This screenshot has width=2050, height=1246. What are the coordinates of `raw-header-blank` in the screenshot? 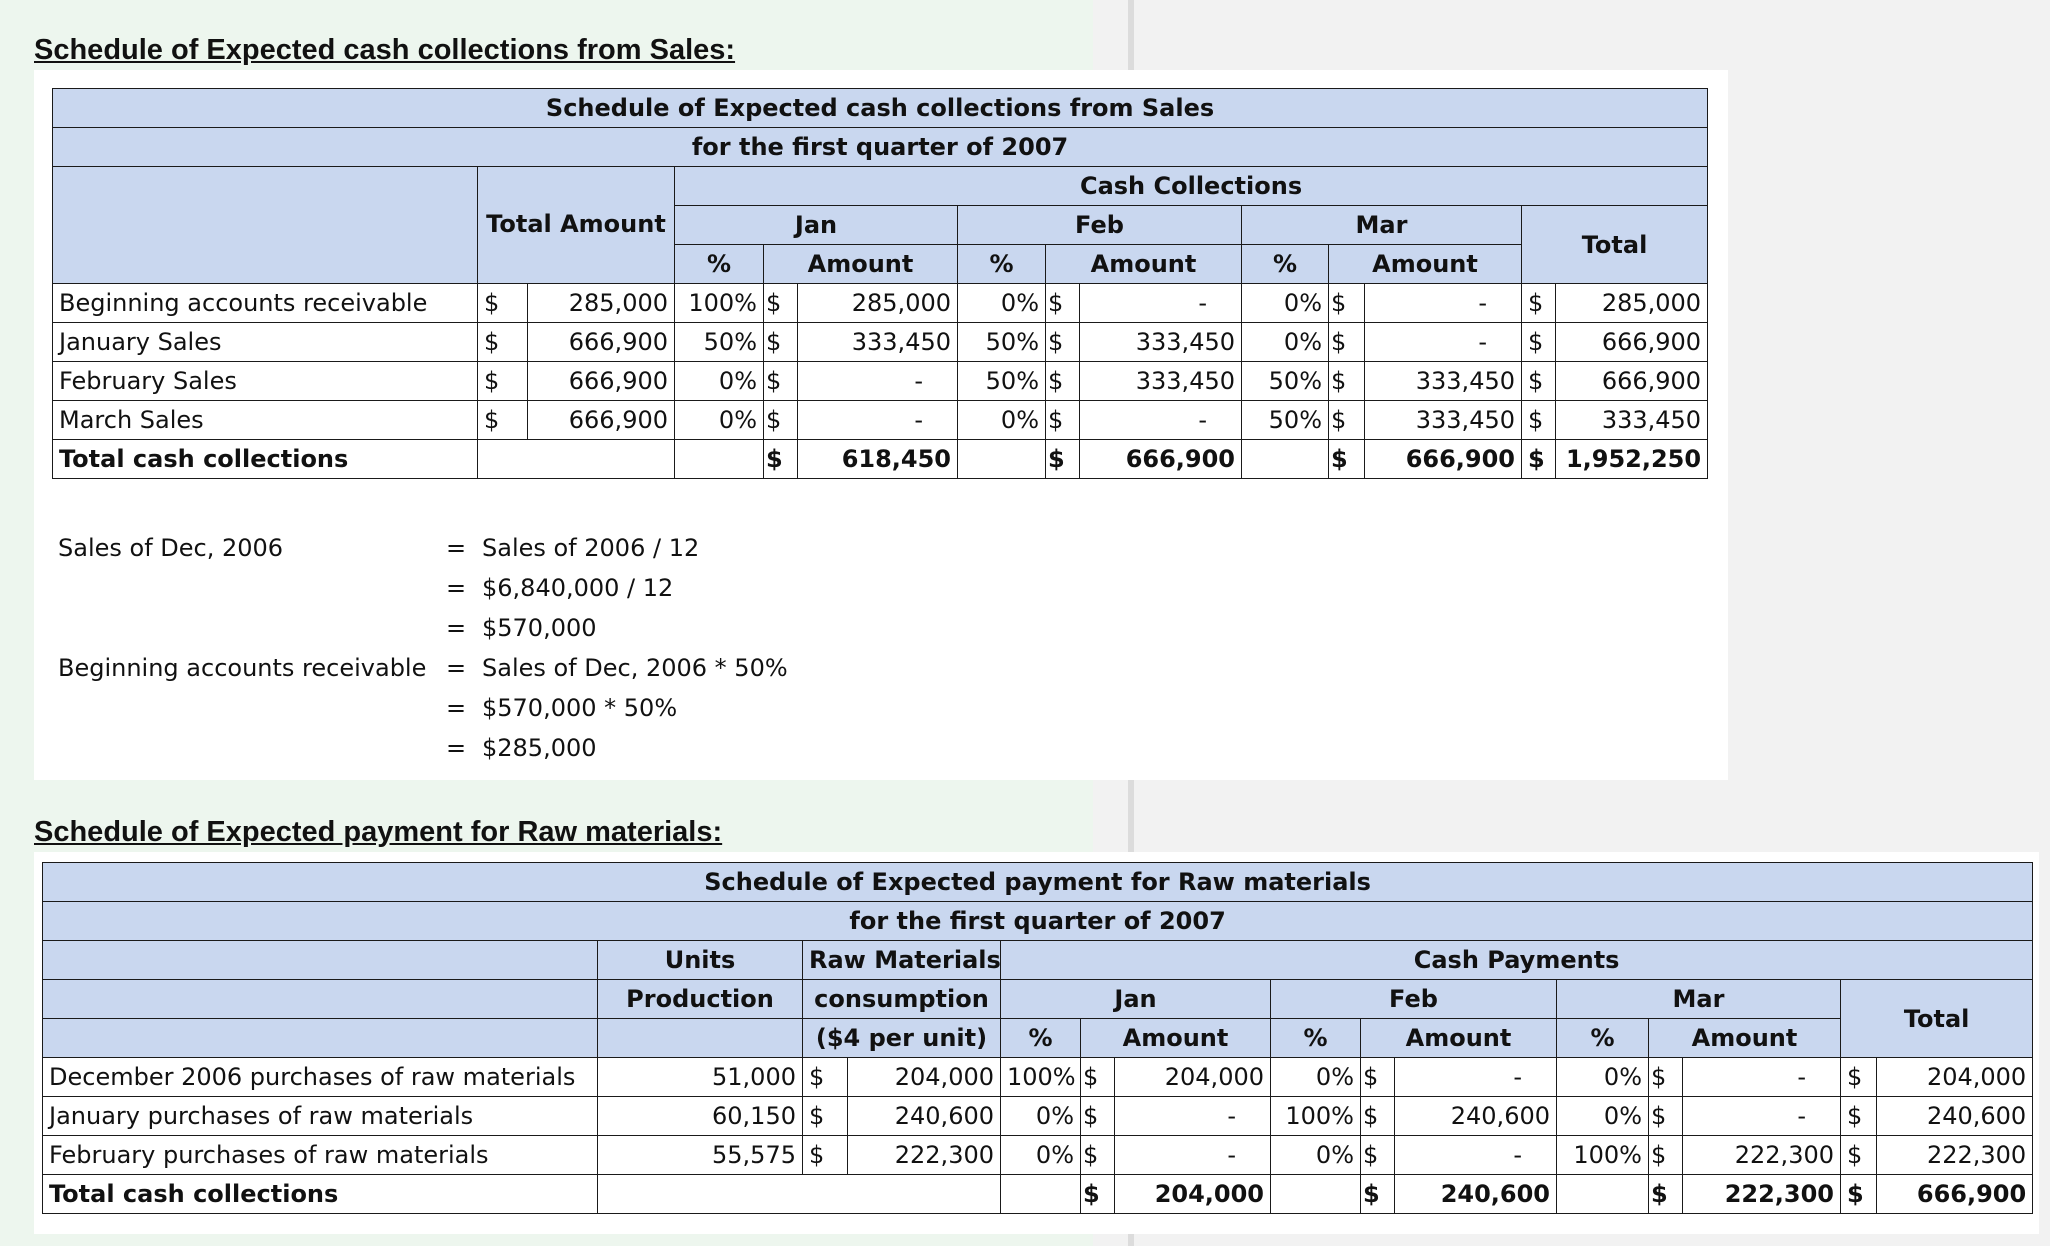 It's located at (320, 1038).